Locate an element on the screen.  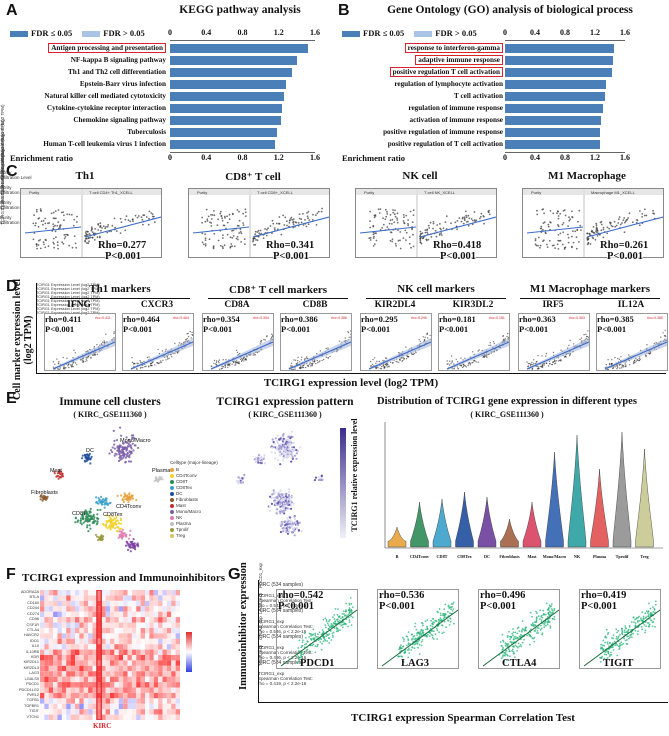
bar-label: Antigen processing and presentation is located at coordinates (107, 48).